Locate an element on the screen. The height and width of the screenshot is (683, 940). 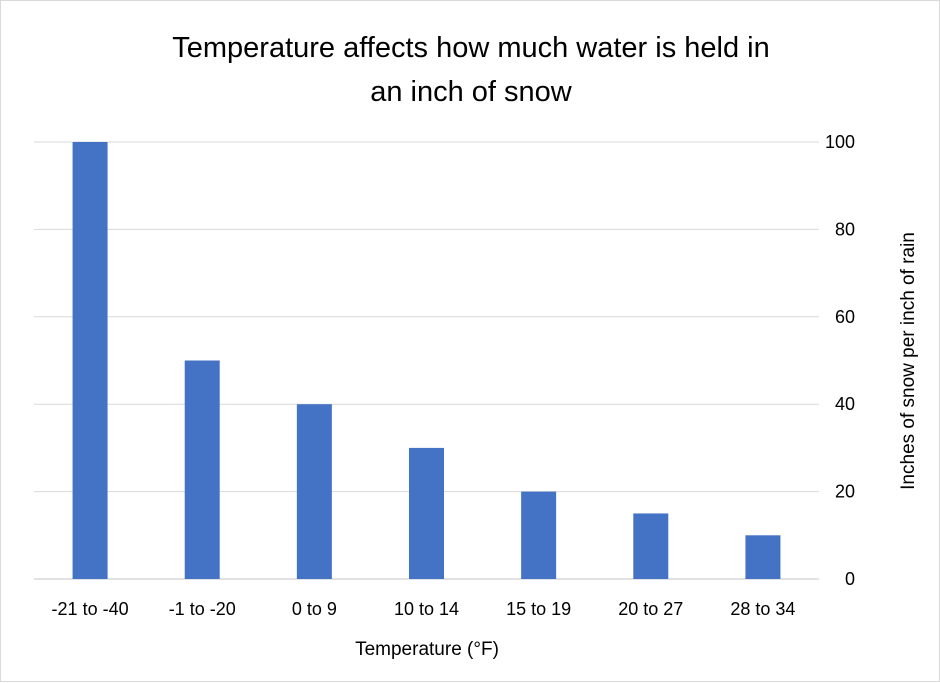
y-tick-label: 0 is located at coordinates (850, 579).